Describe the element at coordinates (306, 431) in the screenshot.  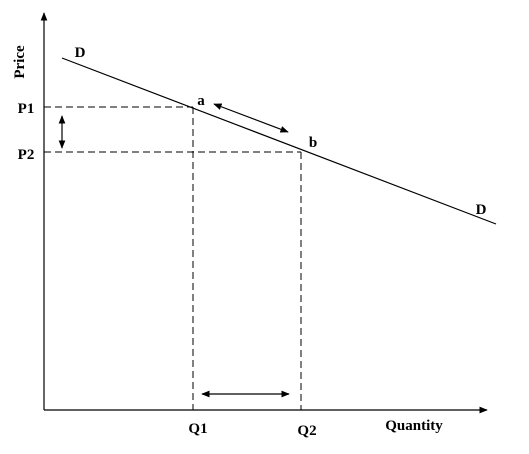
I see `quantity-label: Q2` at that location.